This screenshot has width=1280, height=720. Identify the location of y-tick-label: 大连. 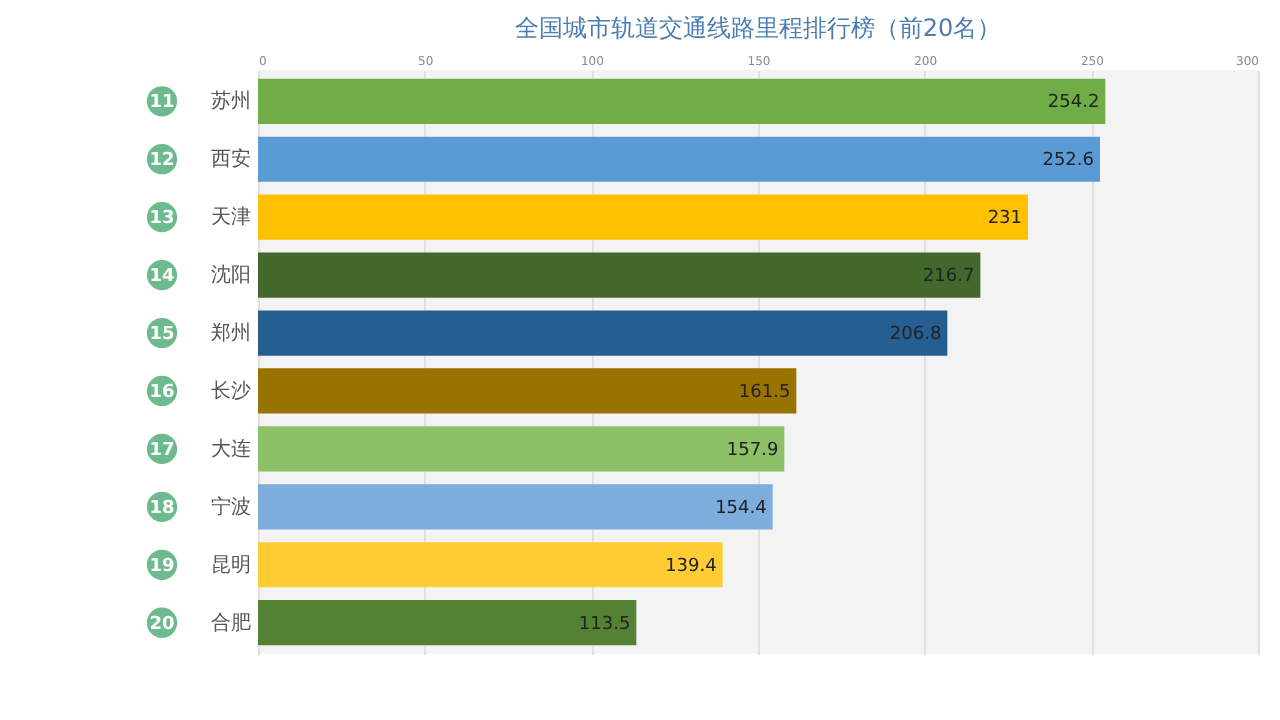
(231, 448).